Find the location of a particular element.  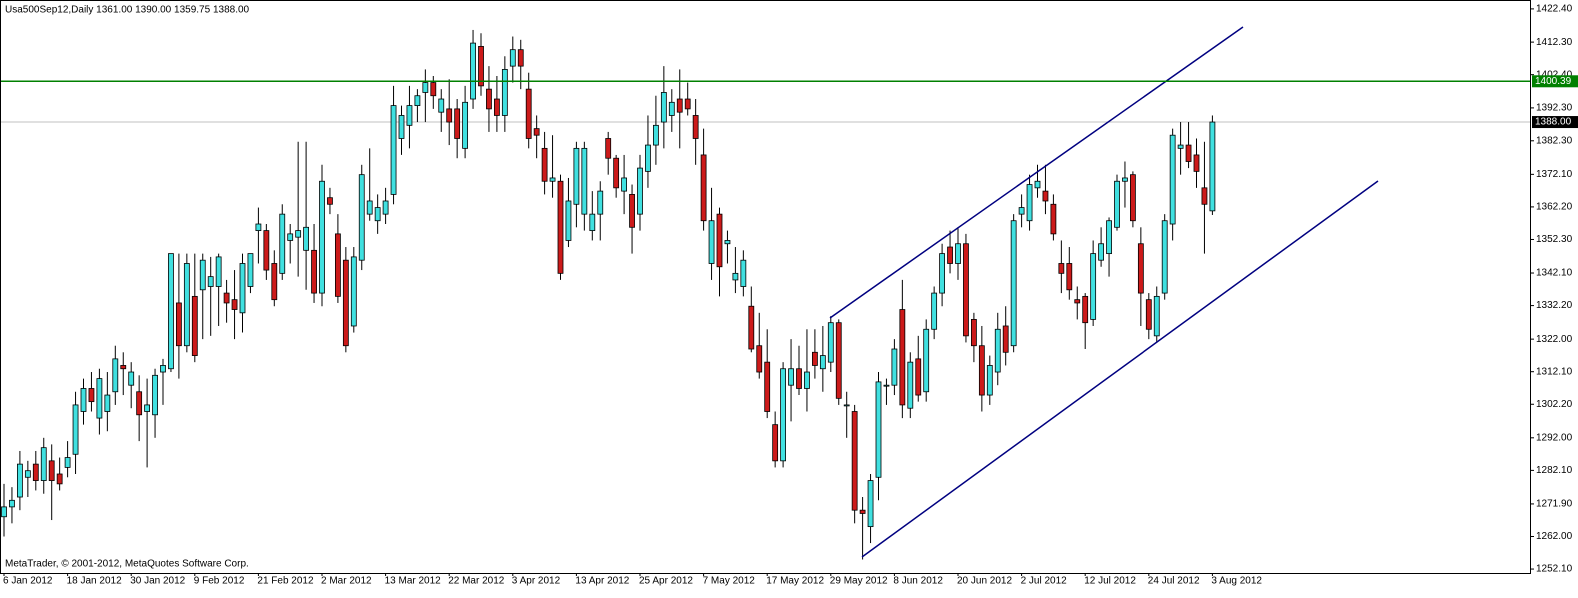

y-tick-label: 1382.30 is located at coordinates (1554, 140).